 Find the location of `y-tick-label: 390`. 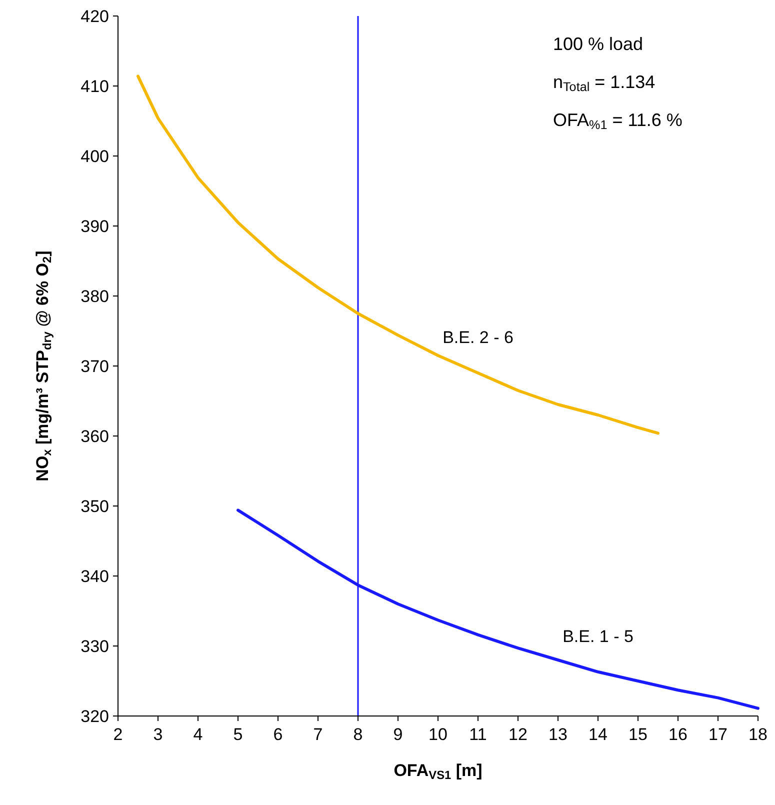

y-tick-label: 390 is located at coordinates (94, 226).